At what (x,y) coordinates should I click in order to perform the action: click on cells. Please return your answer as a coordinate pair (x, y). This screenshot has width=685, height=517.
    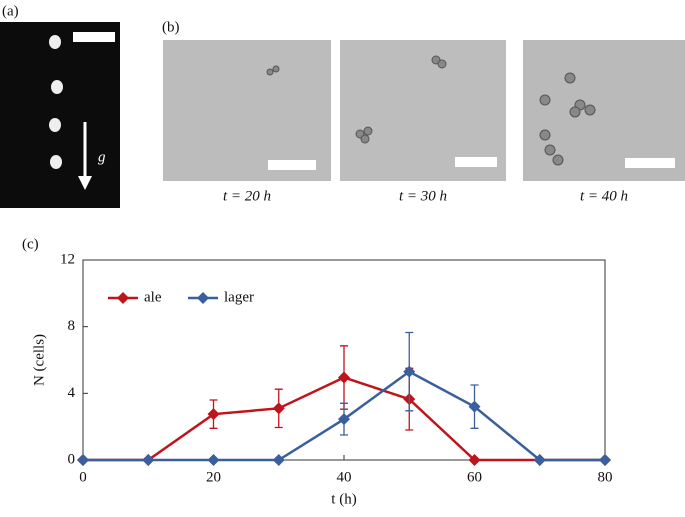
    Looking at the image, I should click on (56, 102).